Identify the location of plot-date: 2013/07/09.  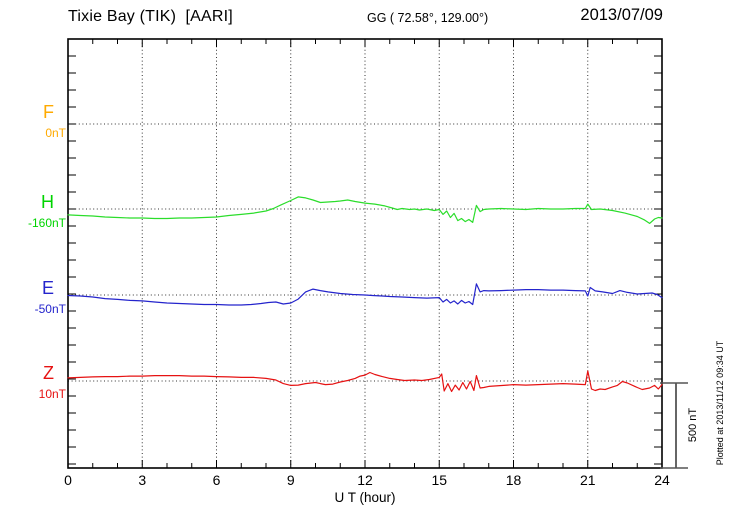
(621, 15).